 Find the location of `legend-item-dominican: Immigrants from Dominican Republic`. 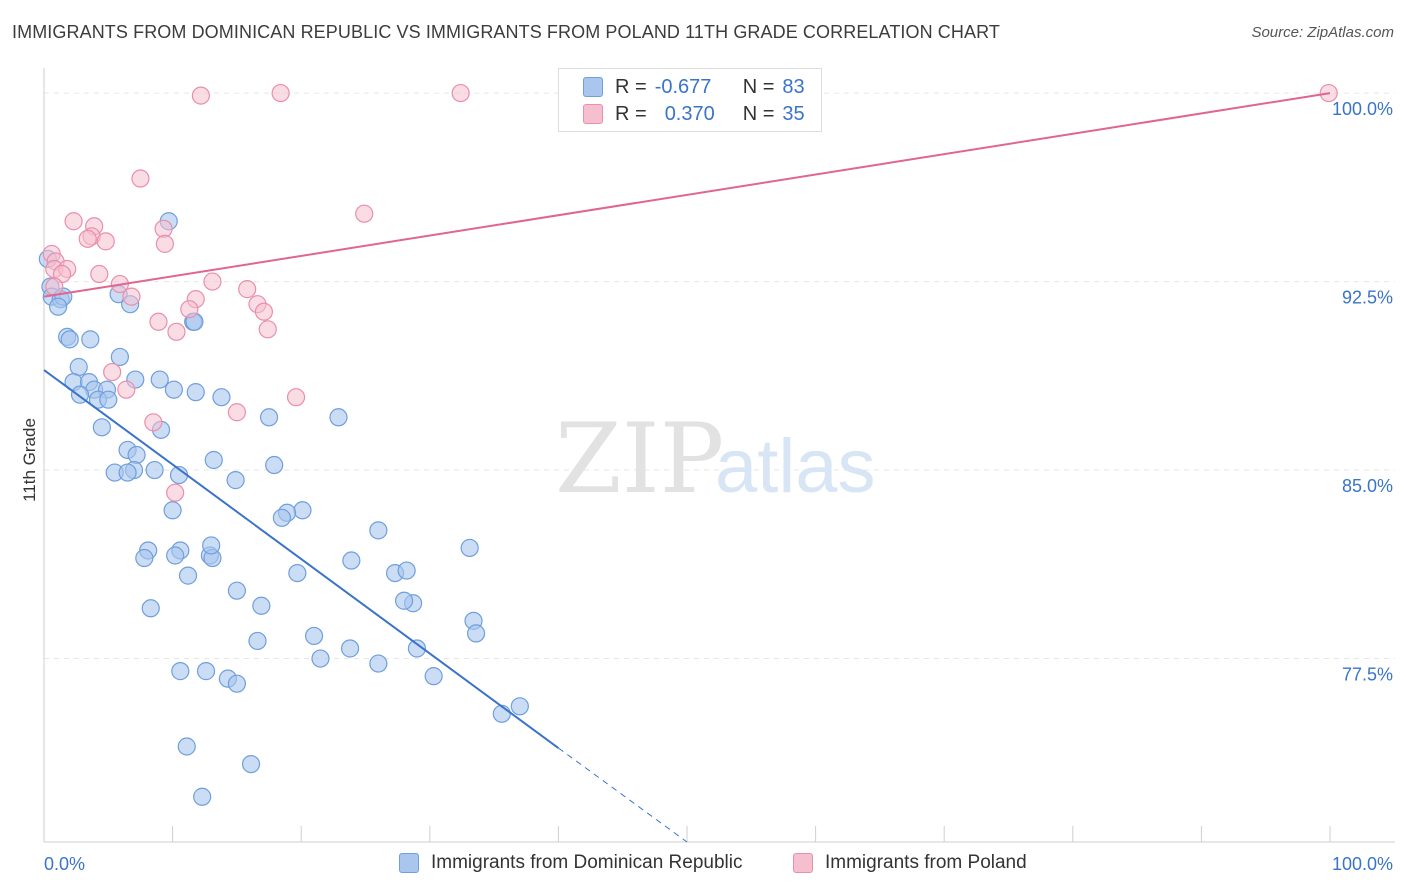

legend-item-dominican: Immigrants from Dominican Republic is located at coordinates (571, 863).